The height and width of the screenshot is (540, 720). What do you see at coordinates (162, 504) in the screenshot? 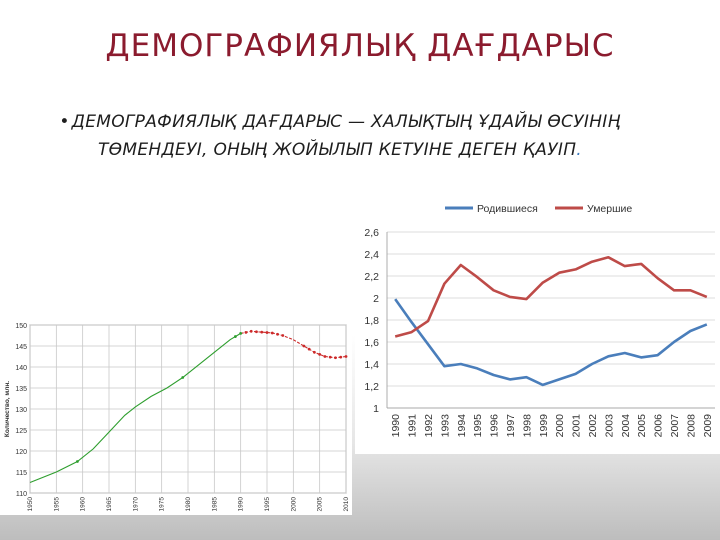
I see `x-tick-label: 1975` at bounding box center [162, 504].